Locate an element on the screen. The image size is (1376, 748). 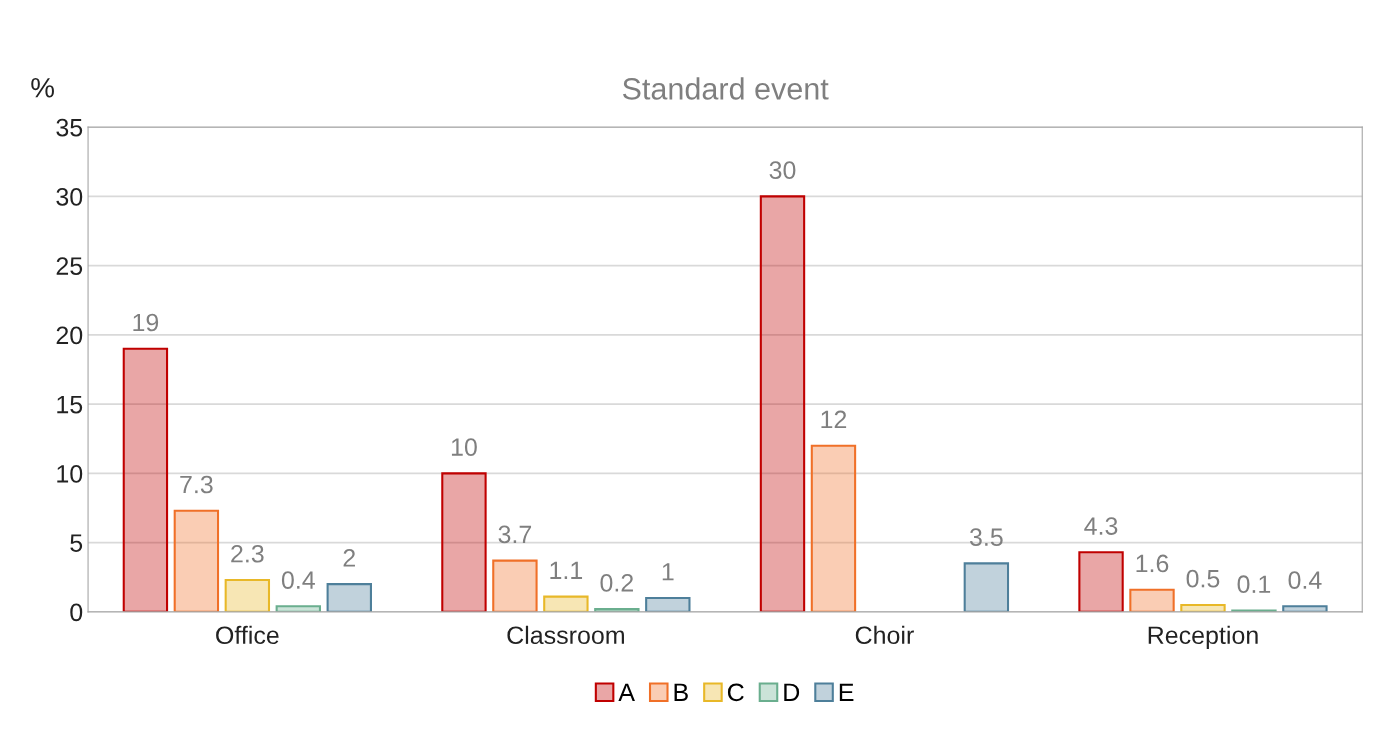
y-tick-label: 30 is located at coordinates (69, 197).